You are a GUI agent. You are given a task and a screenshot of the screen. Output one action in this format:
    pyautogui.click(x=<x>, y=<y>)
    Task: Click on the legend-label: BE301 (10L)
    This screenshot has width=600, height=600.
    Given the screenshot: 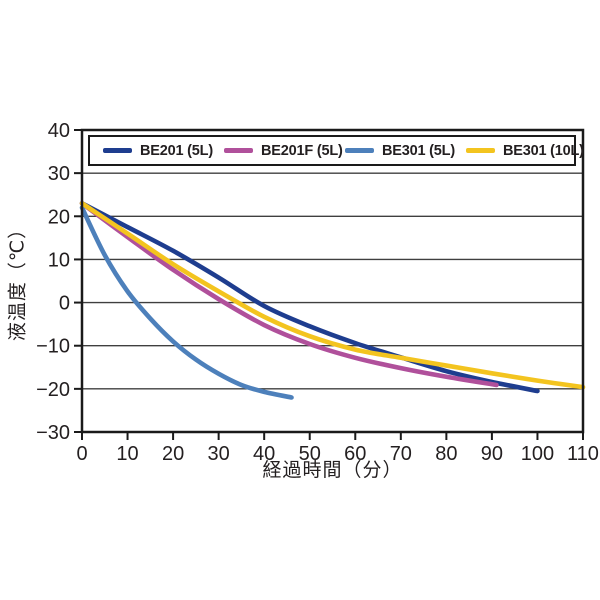 What is the action you would take?
    pyautogui.click(x=543, y=150)
    